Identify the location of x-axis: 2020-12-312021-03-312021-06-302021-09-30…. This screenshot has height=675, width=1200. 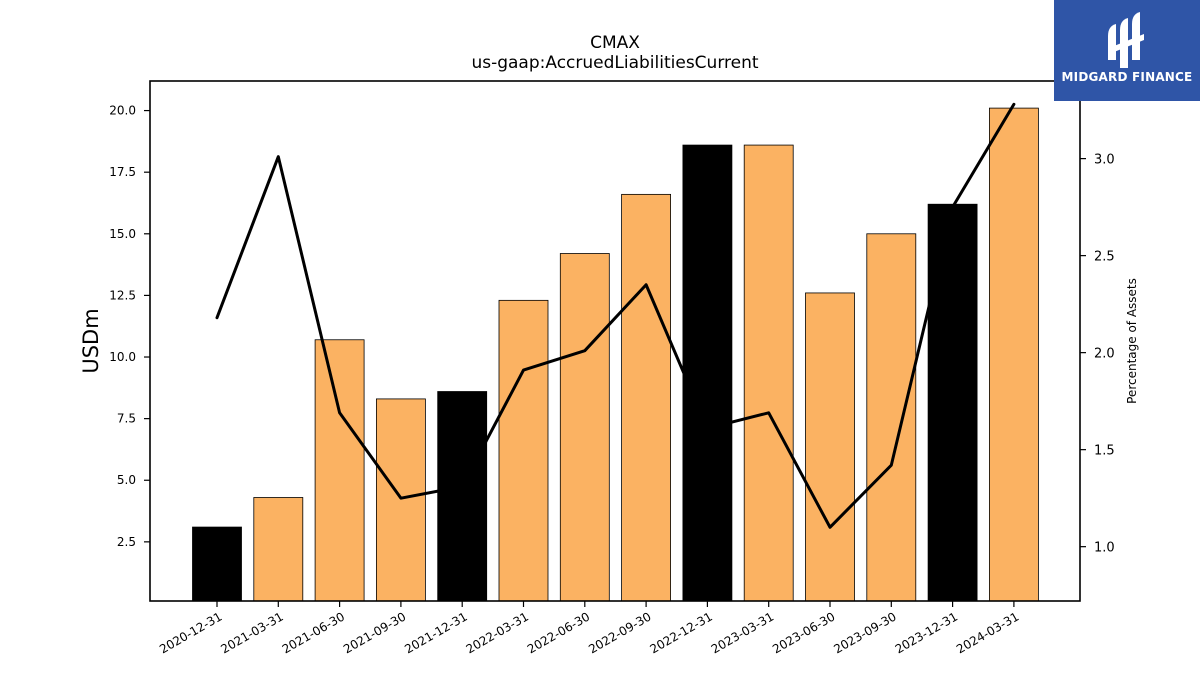
(589, 628).